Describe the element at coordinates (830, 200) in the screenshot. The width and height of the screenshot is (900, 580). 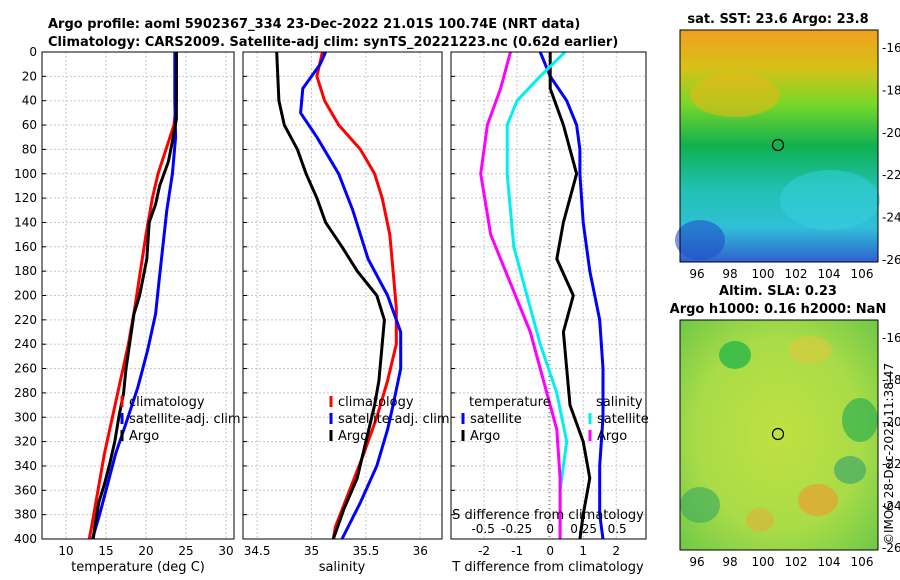
I see `sst-cool-patch` at that location.